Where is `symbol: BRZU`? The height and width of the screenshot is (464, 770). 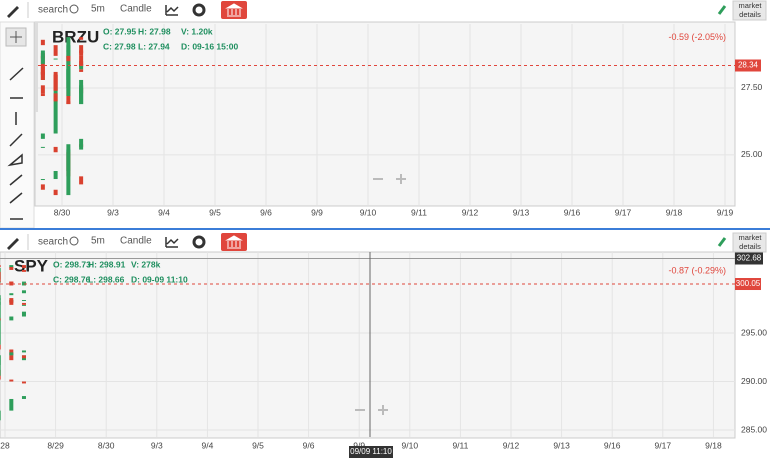
symbol: BRZU is located at coordinates (75, 36).